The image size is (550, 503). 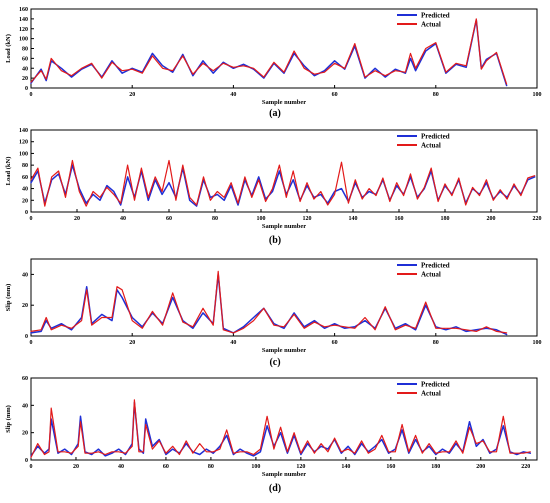 What do you see at coordinates (275, 240) in the screenshot?
I see `panel-caption: (b)` at bounding box center [275, 240].